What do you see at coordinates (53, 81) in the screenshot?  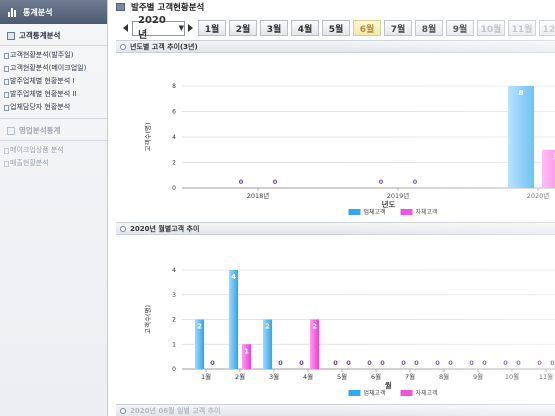 I see `sidebar-item-vendor-1: 발주업체별 현황분석 I` at bounding box center [53, 81].